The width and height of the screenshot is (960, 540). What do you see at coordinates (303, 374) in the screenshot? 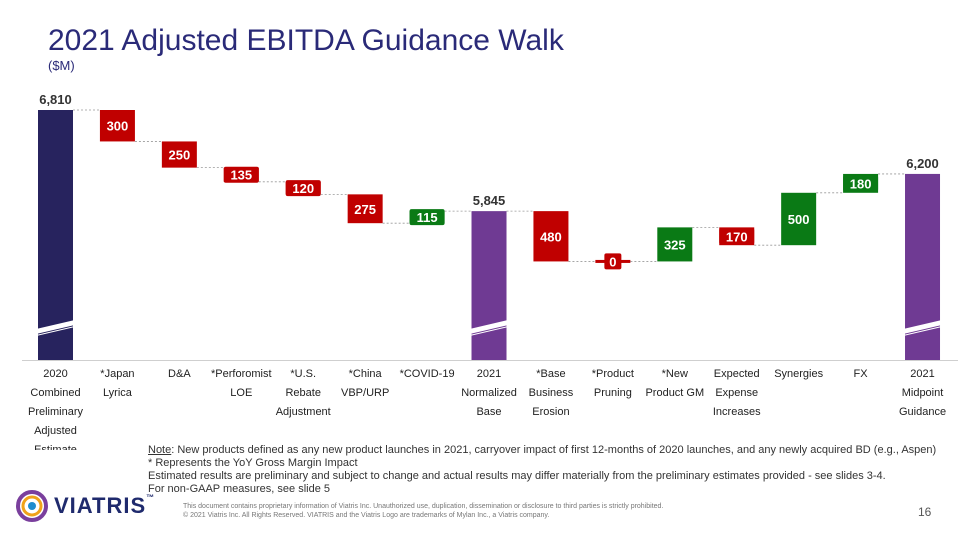
I see `category-label-4-0: *U.S.` at bounding box center [303, 374].